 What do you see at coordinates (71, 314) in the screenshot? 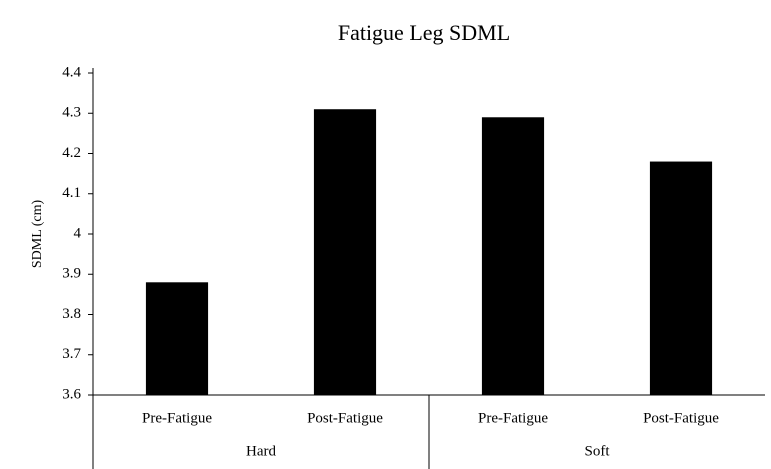
I see `y-tick-label: 3.8` at bounding box center [71, 314].